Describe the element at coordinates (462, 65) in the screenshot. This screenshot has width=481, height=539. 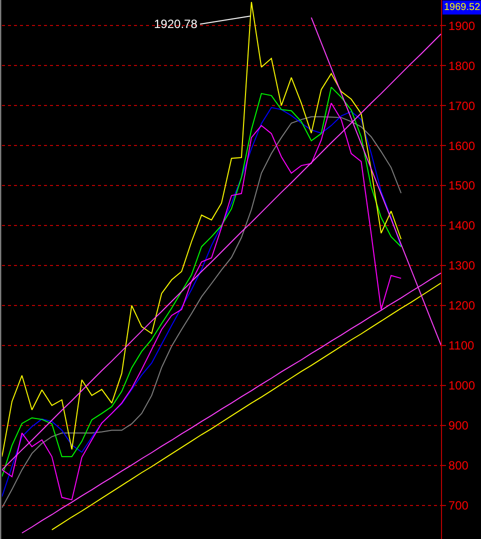
I see `y-tick-label: 1800` at that location.